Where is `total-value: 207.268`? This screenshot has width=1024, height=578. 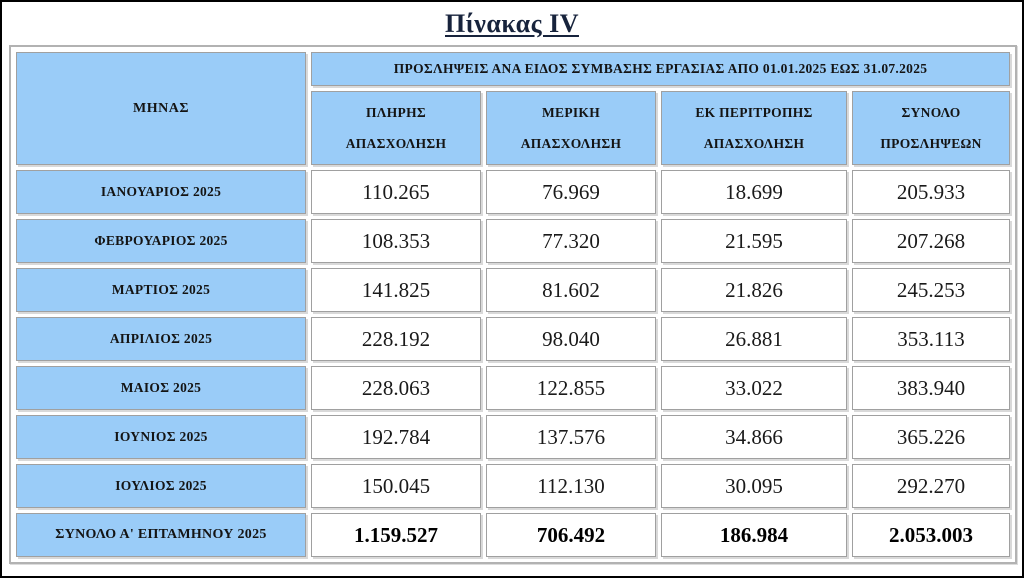 total-value: 207.268 is located at coordinates (931, 241).